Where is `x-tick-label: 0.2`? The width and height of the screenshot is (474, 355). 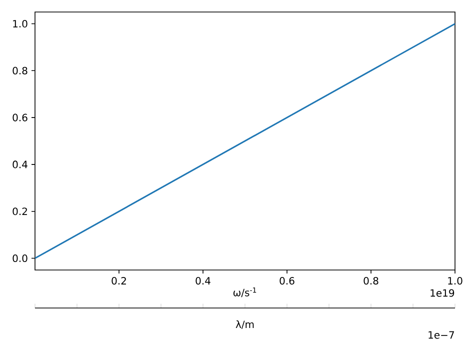
x-tick-label: 0.2 is located at coordinates (119, 281).